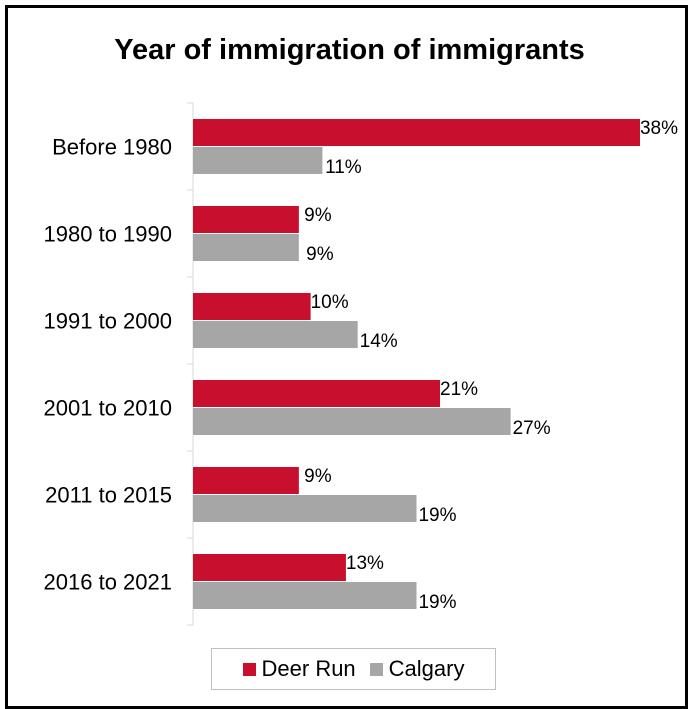  What do you see at coordinates (343, 167) in the screenshot?
I see `data-label: 11%` at bounding box center [343, 167].